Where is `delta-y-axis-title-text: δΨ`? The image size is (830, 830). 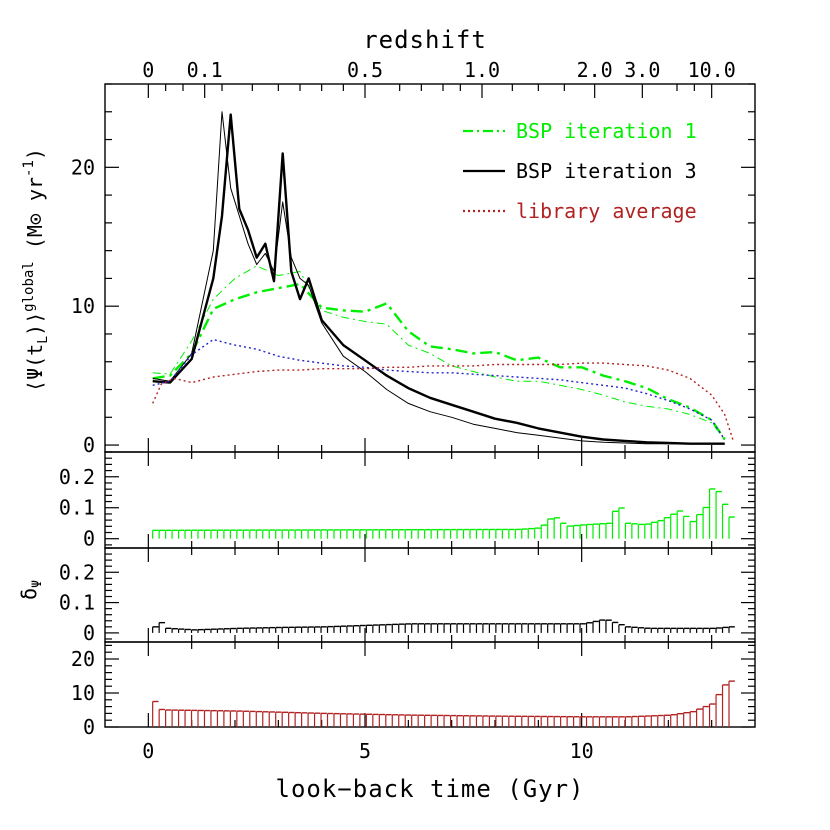
delta-y-axis-title-text: δΨ is located at coordinates (31, 590).